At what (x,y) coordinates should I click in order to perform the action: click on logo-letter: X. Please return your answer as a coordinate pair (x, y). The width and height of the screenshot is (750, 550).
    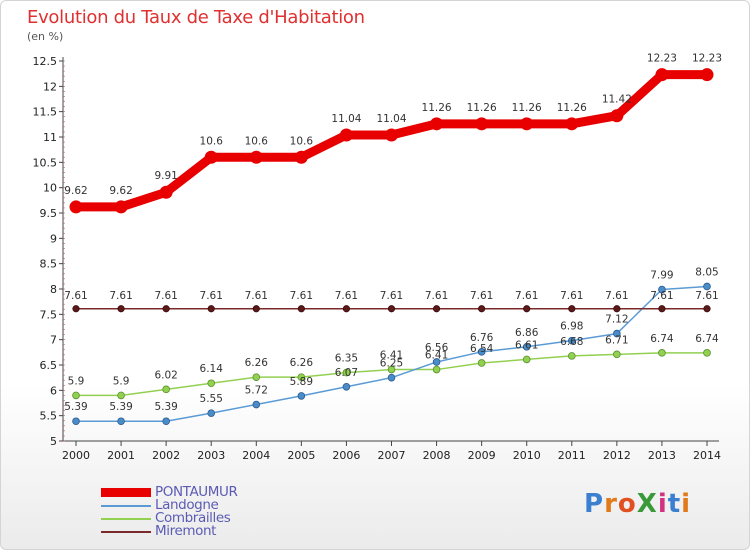
    Looking at the image, I should click on (647, 504).